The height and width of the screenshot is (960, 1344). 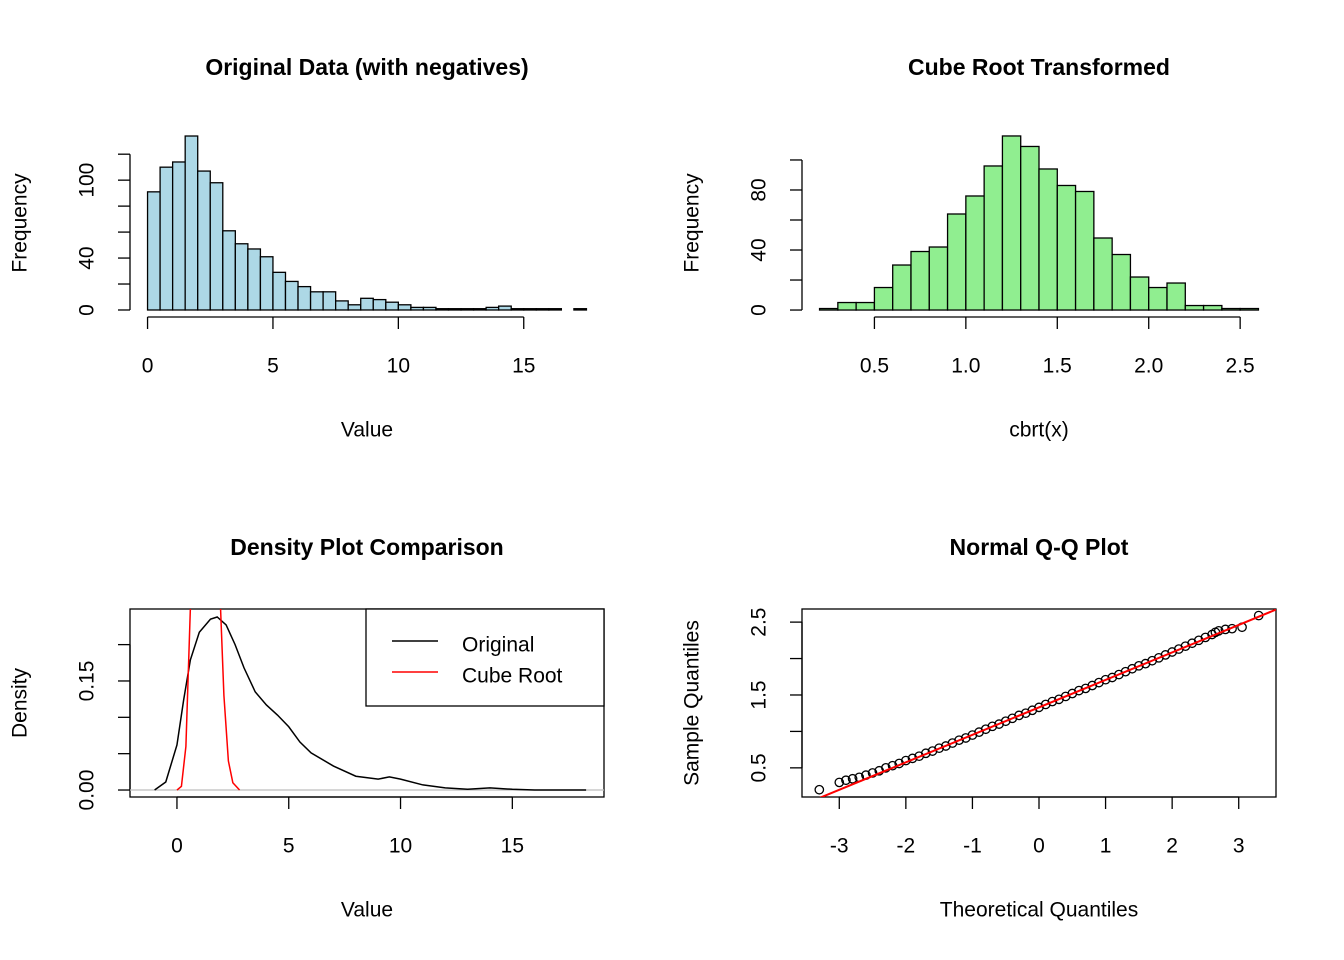 What do you see at coordinates (972, 846) in the screenshot?
I see `x-tick-label: -1` at bounding box center [972, 846].